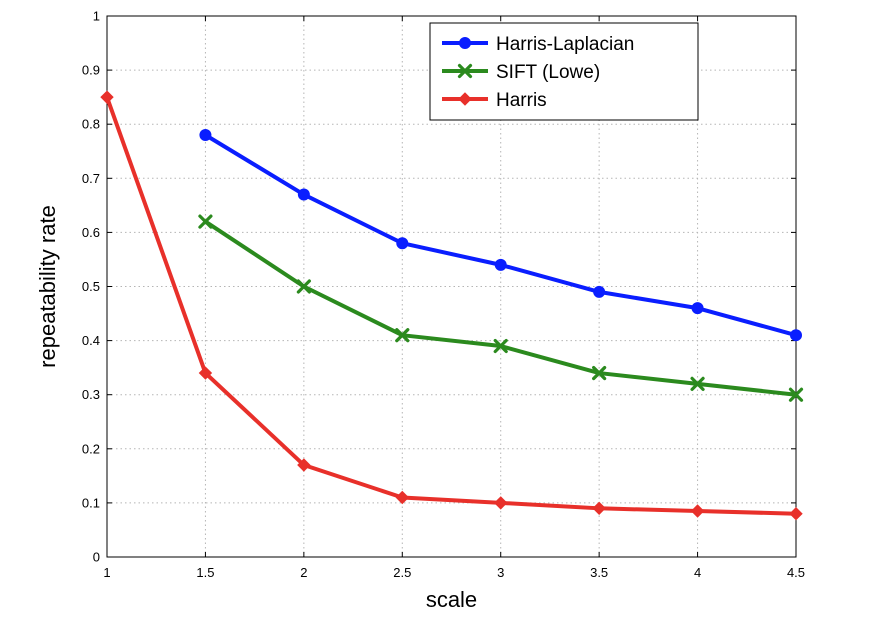  What do you see at coordinates (548, 72) in the screenshot?
I see `legend-label: SIFT (Lowe)` at bounding box center [548, 72].